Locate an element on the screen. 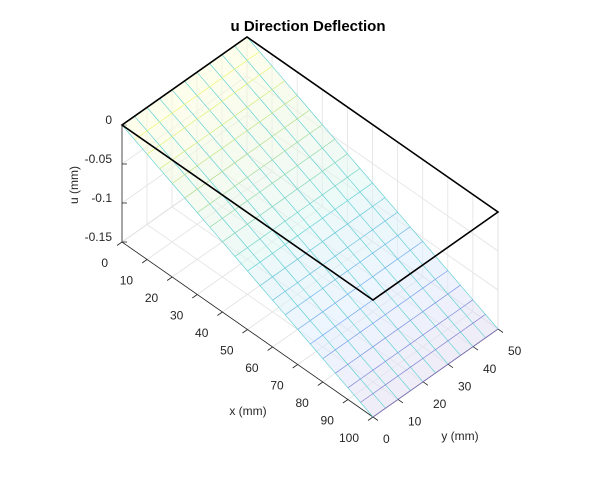 The image size is (600, 480). x-tick-label: 90 is located at coordinates (328, 421).